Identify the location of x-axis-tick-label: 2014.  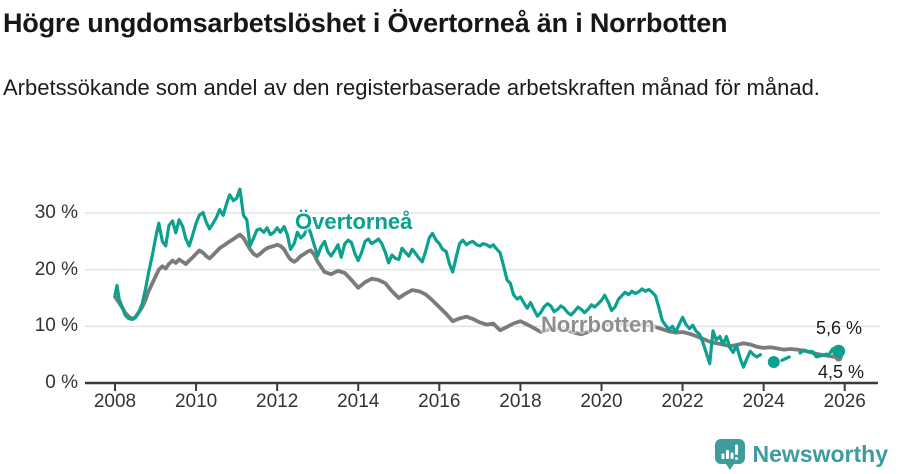
(358, 401).